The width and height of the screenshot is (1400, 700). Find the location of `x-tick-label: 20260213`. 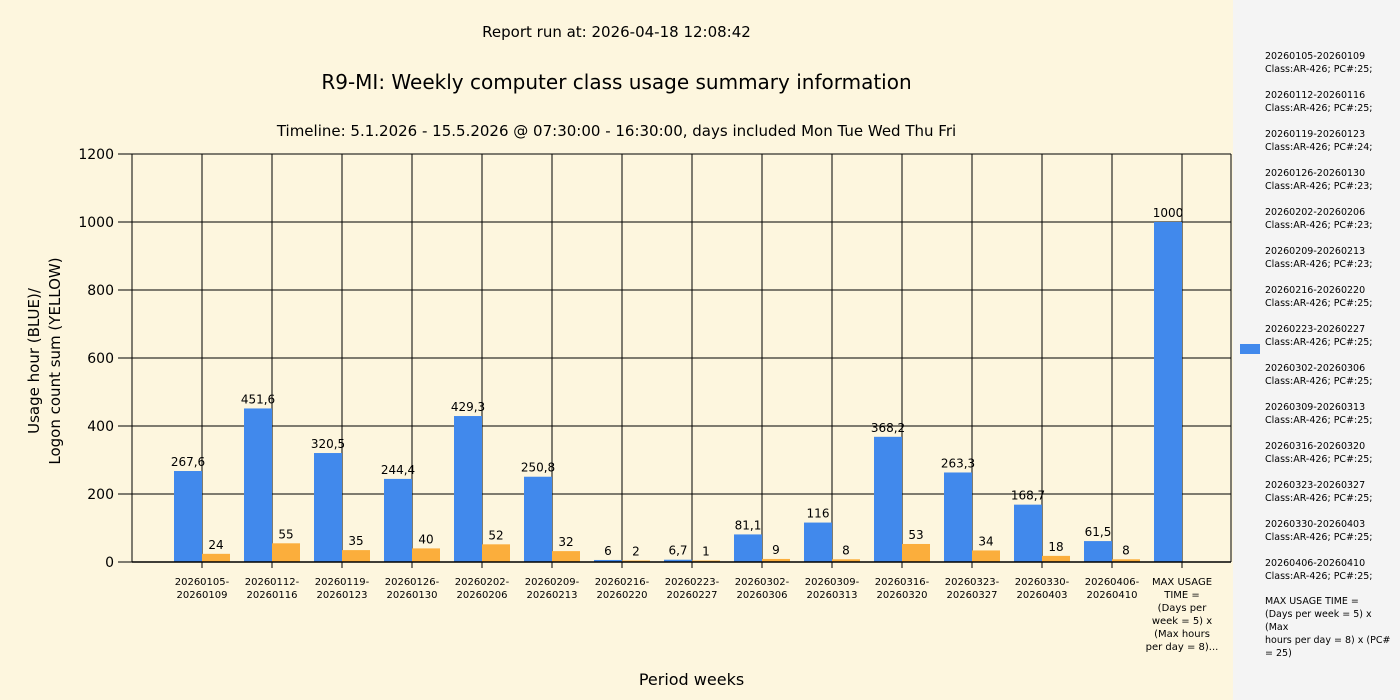

x-tick-label: 20260213 is located at coordinates (552, 595).